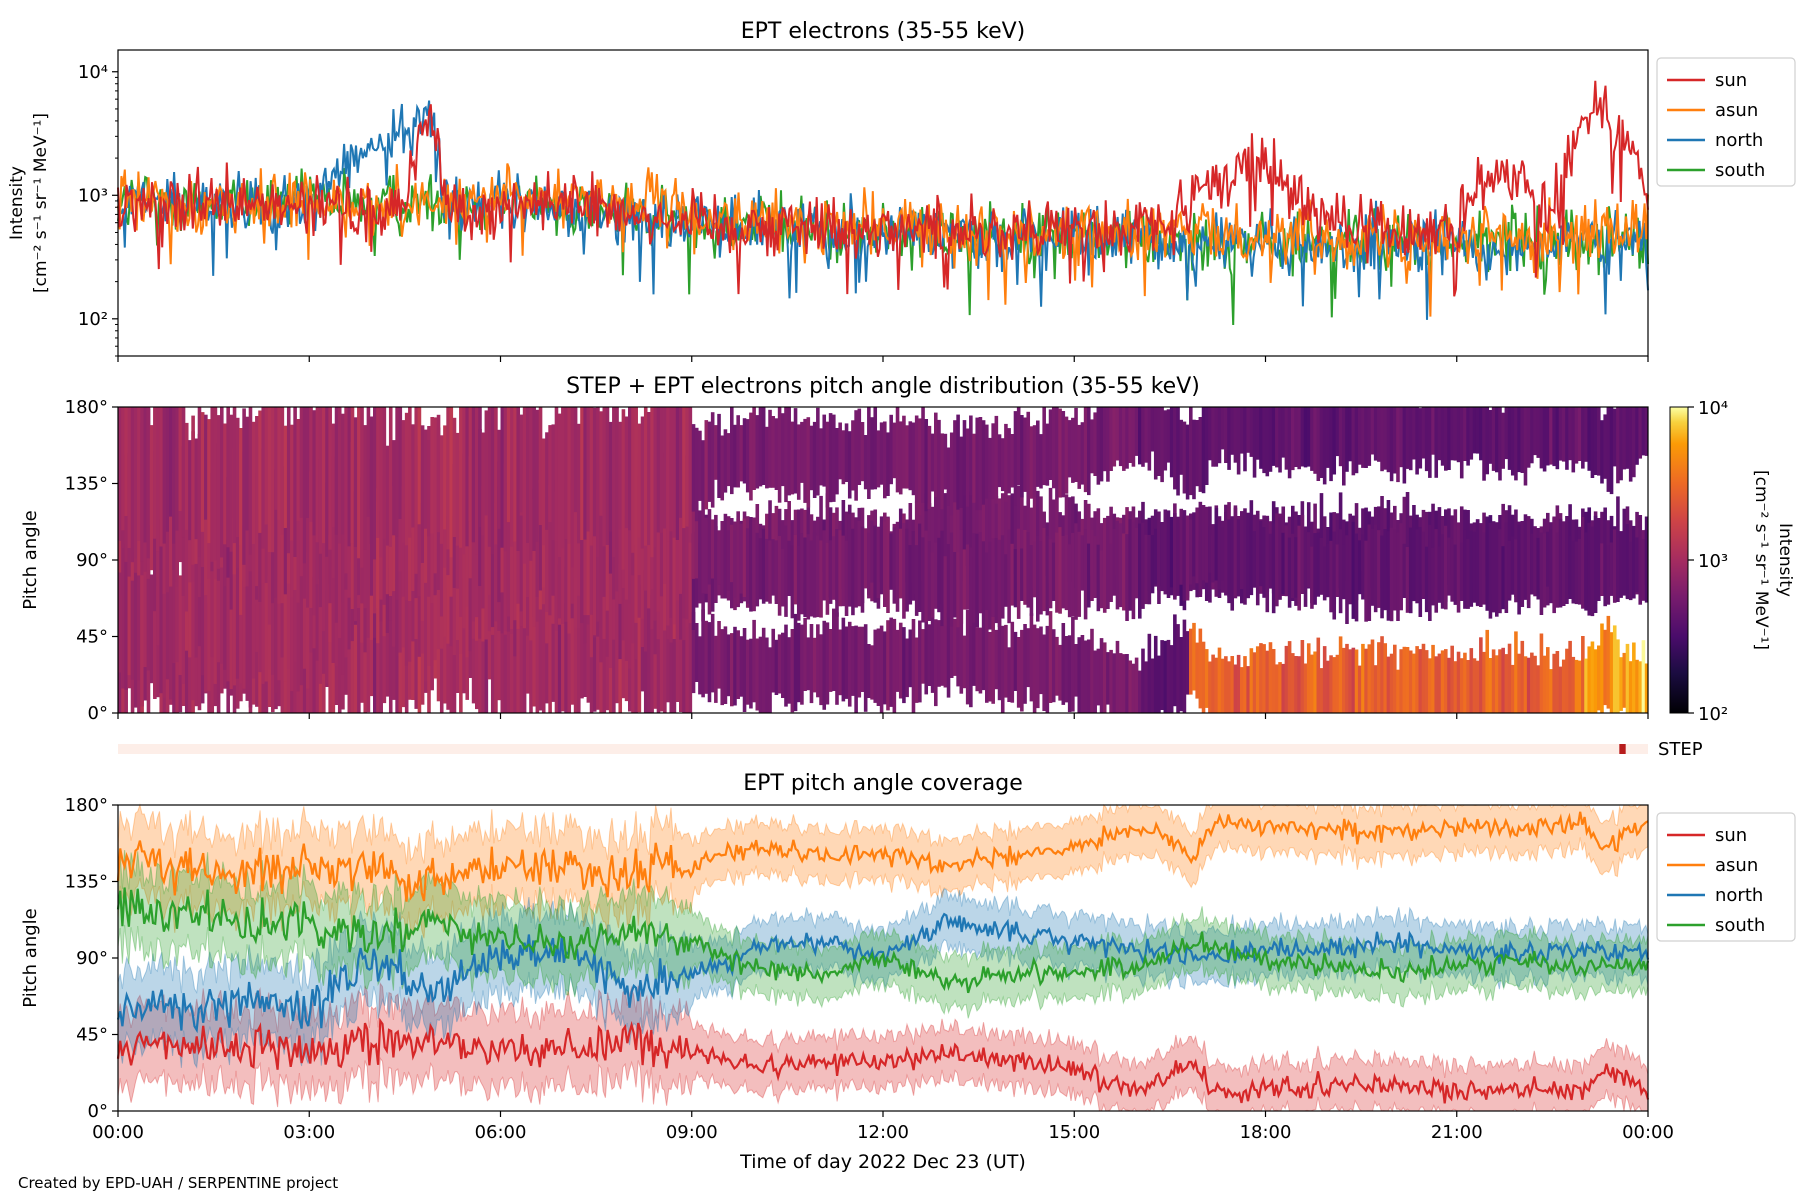 This screenshot has height=1200, width=1800. I want to click on colorbar, so click(1679, 560).